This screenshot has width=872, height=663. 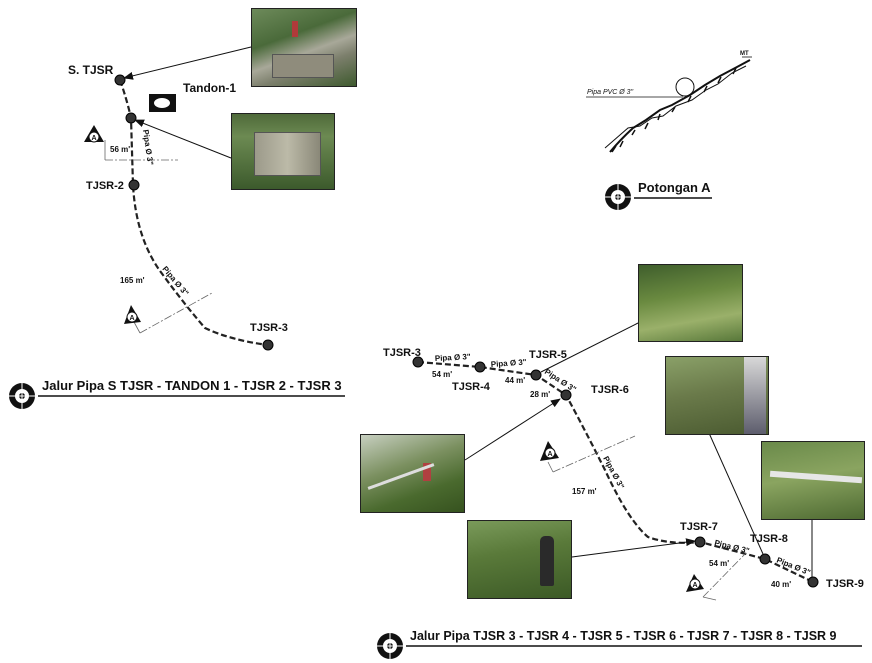 What do you see at coordinates (304, 47) in the screenshot?
I see `photo-s-tjsr-spring` at bounding box center [304, 47].